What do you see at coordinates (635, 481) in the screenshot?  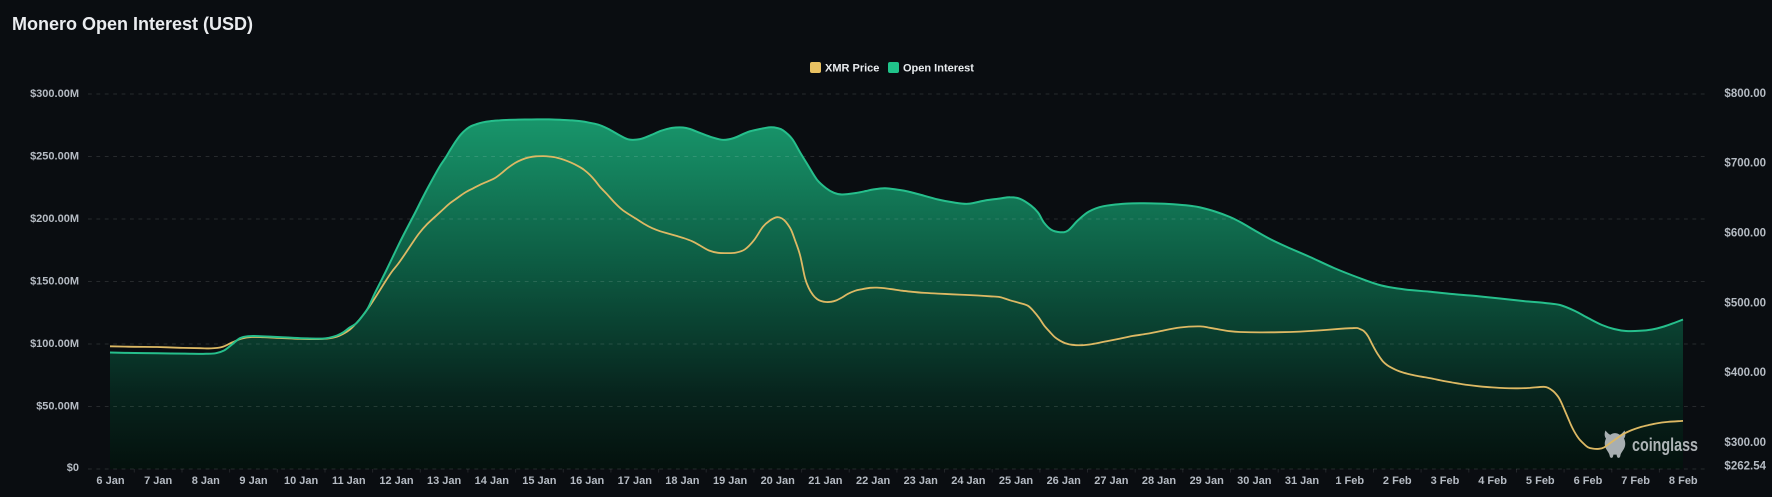 I see `svg-text: 17 Jan` at bounding box center [635, 481].